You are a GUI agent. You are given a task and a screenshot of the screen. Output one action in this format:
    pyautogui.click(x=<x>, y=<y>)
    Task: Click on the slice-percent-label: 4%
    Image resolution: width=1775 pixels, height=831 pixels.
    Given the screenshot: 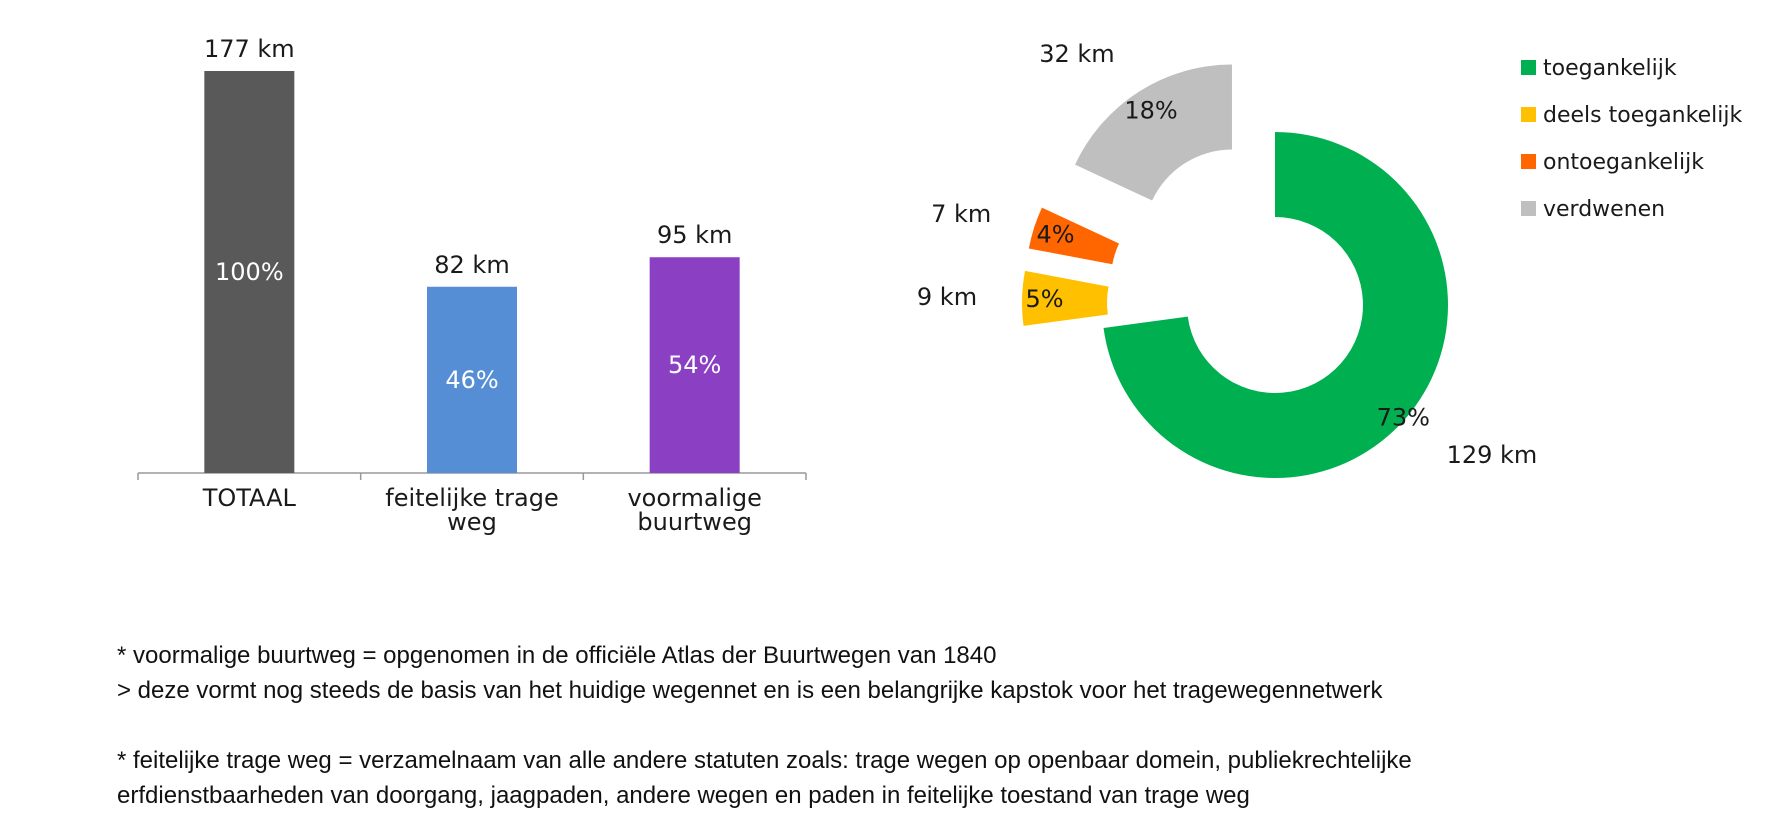 What is the action you would take?
    pyautogui.click(x=1055, y=235)
    